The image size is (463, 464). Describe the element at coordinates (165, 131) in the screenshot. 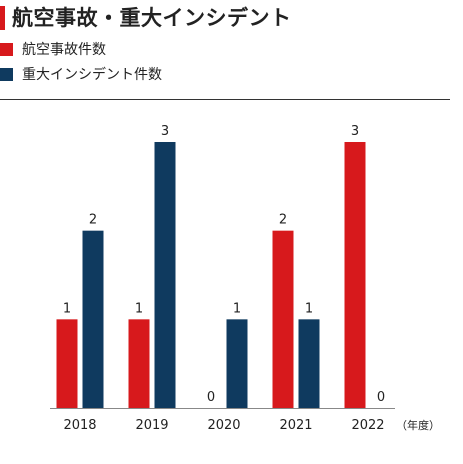

I see `data-label-incidents-2019: 3` at that location.